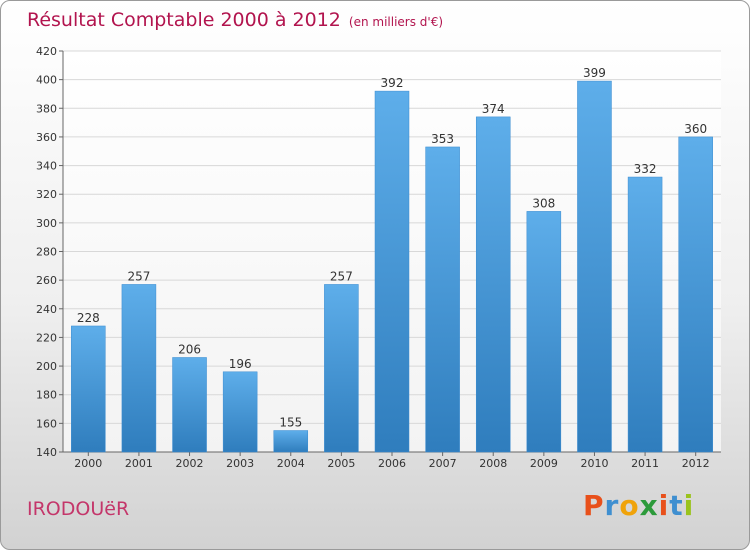  What do you see at coordinates (629, 505) in the screenshot?
I see `logo-letter: o` at bounding box center [629, 505].